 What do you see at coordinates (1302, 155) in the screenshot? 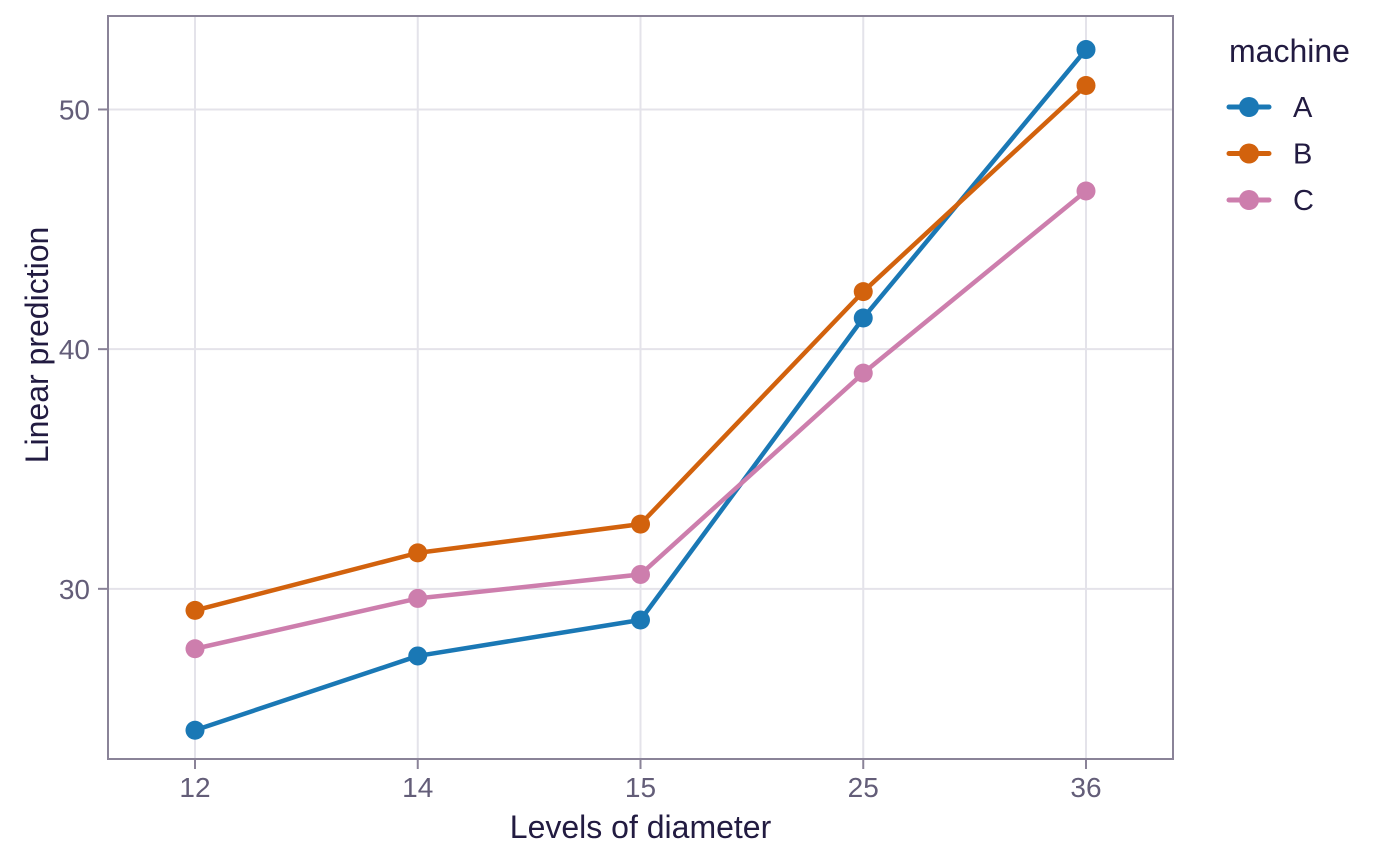
I see `legend-label: B` at bounding box center [1302, 155].